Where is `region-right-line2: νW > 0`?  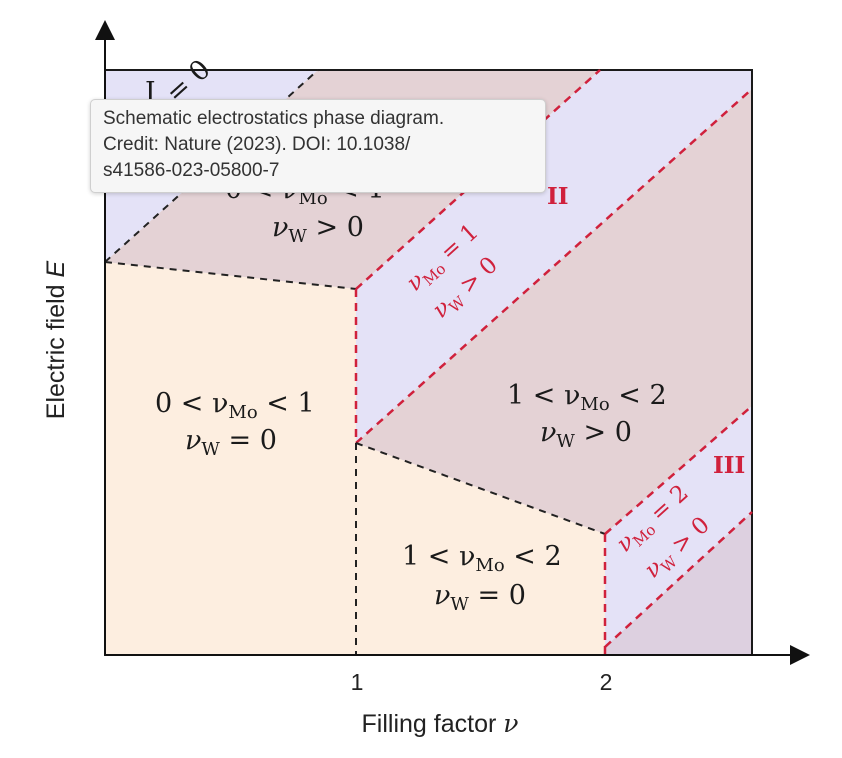
region-right-line2: νW > 0 is located at coordinates (586, 434).